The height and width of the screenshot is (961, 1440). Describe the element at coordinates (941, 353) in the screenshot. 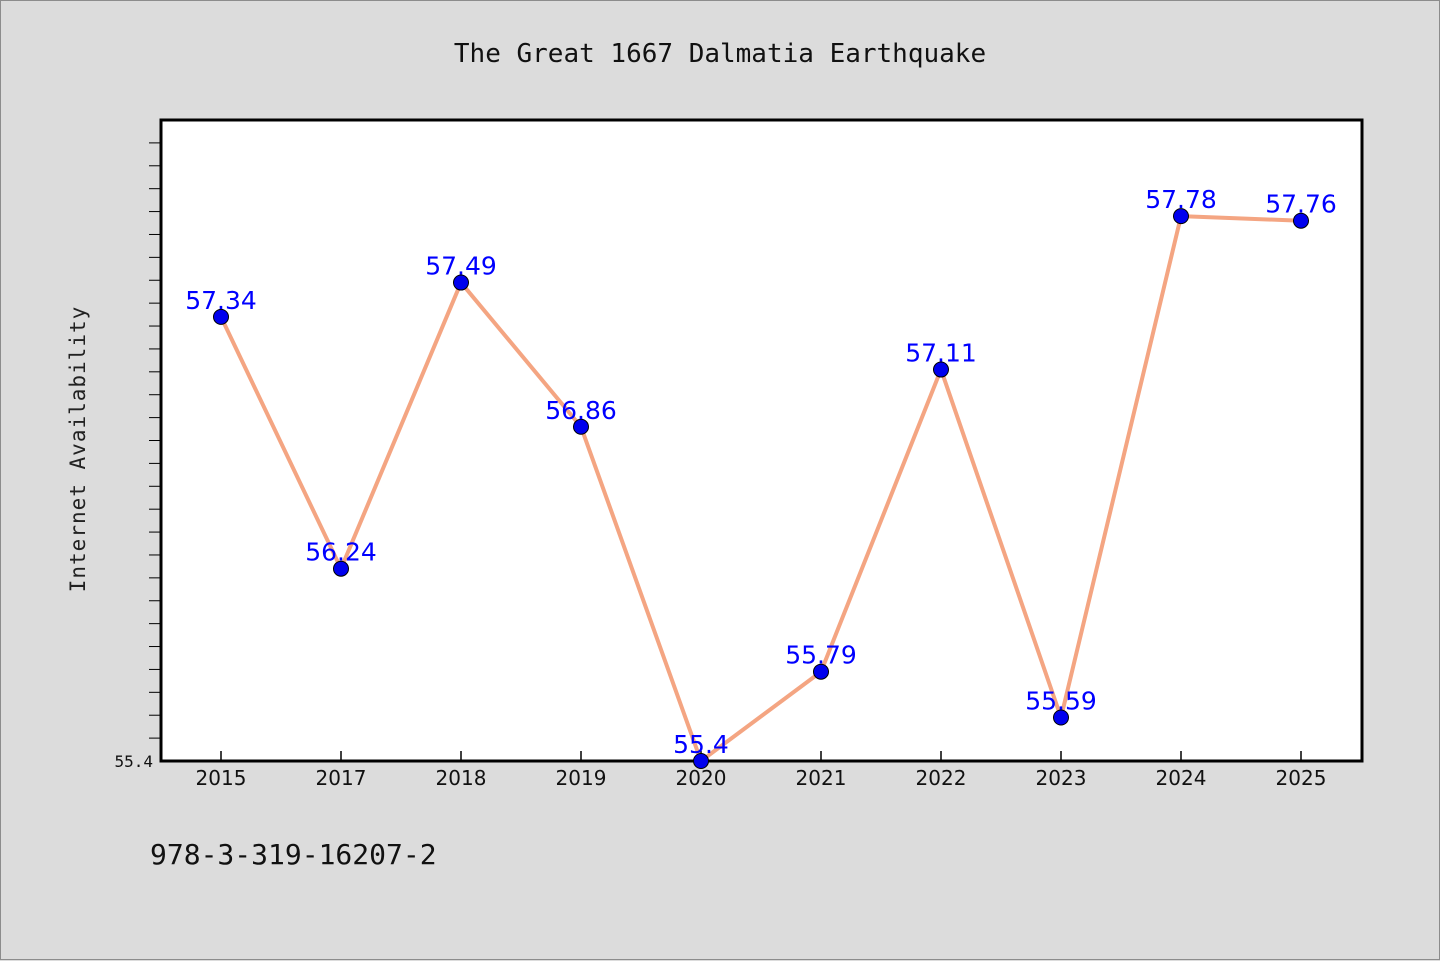

I see `data-label: 57.11` at that location.